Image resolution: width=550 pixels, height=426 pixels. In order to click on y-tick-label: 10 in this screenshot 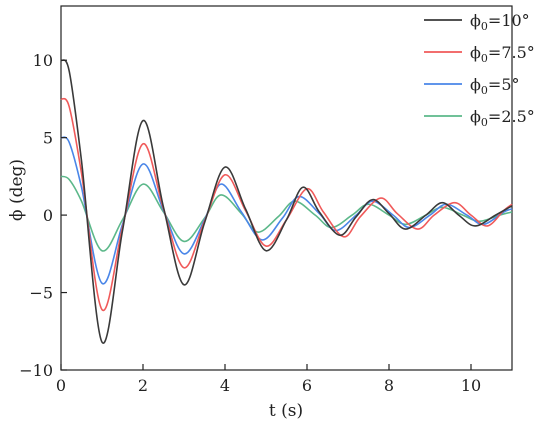, I will do `click(43, 60)`.